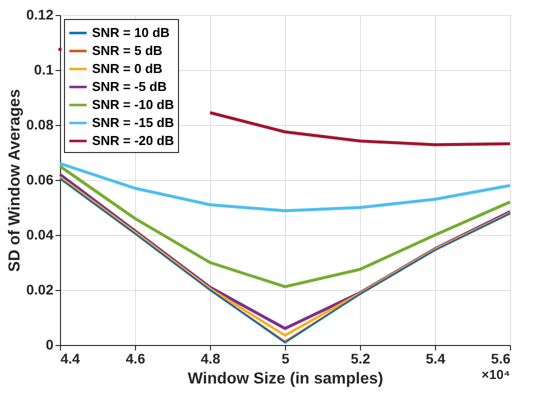 This screenshot has width=546, height=400. I want to click on line-series, so click(285, 187).